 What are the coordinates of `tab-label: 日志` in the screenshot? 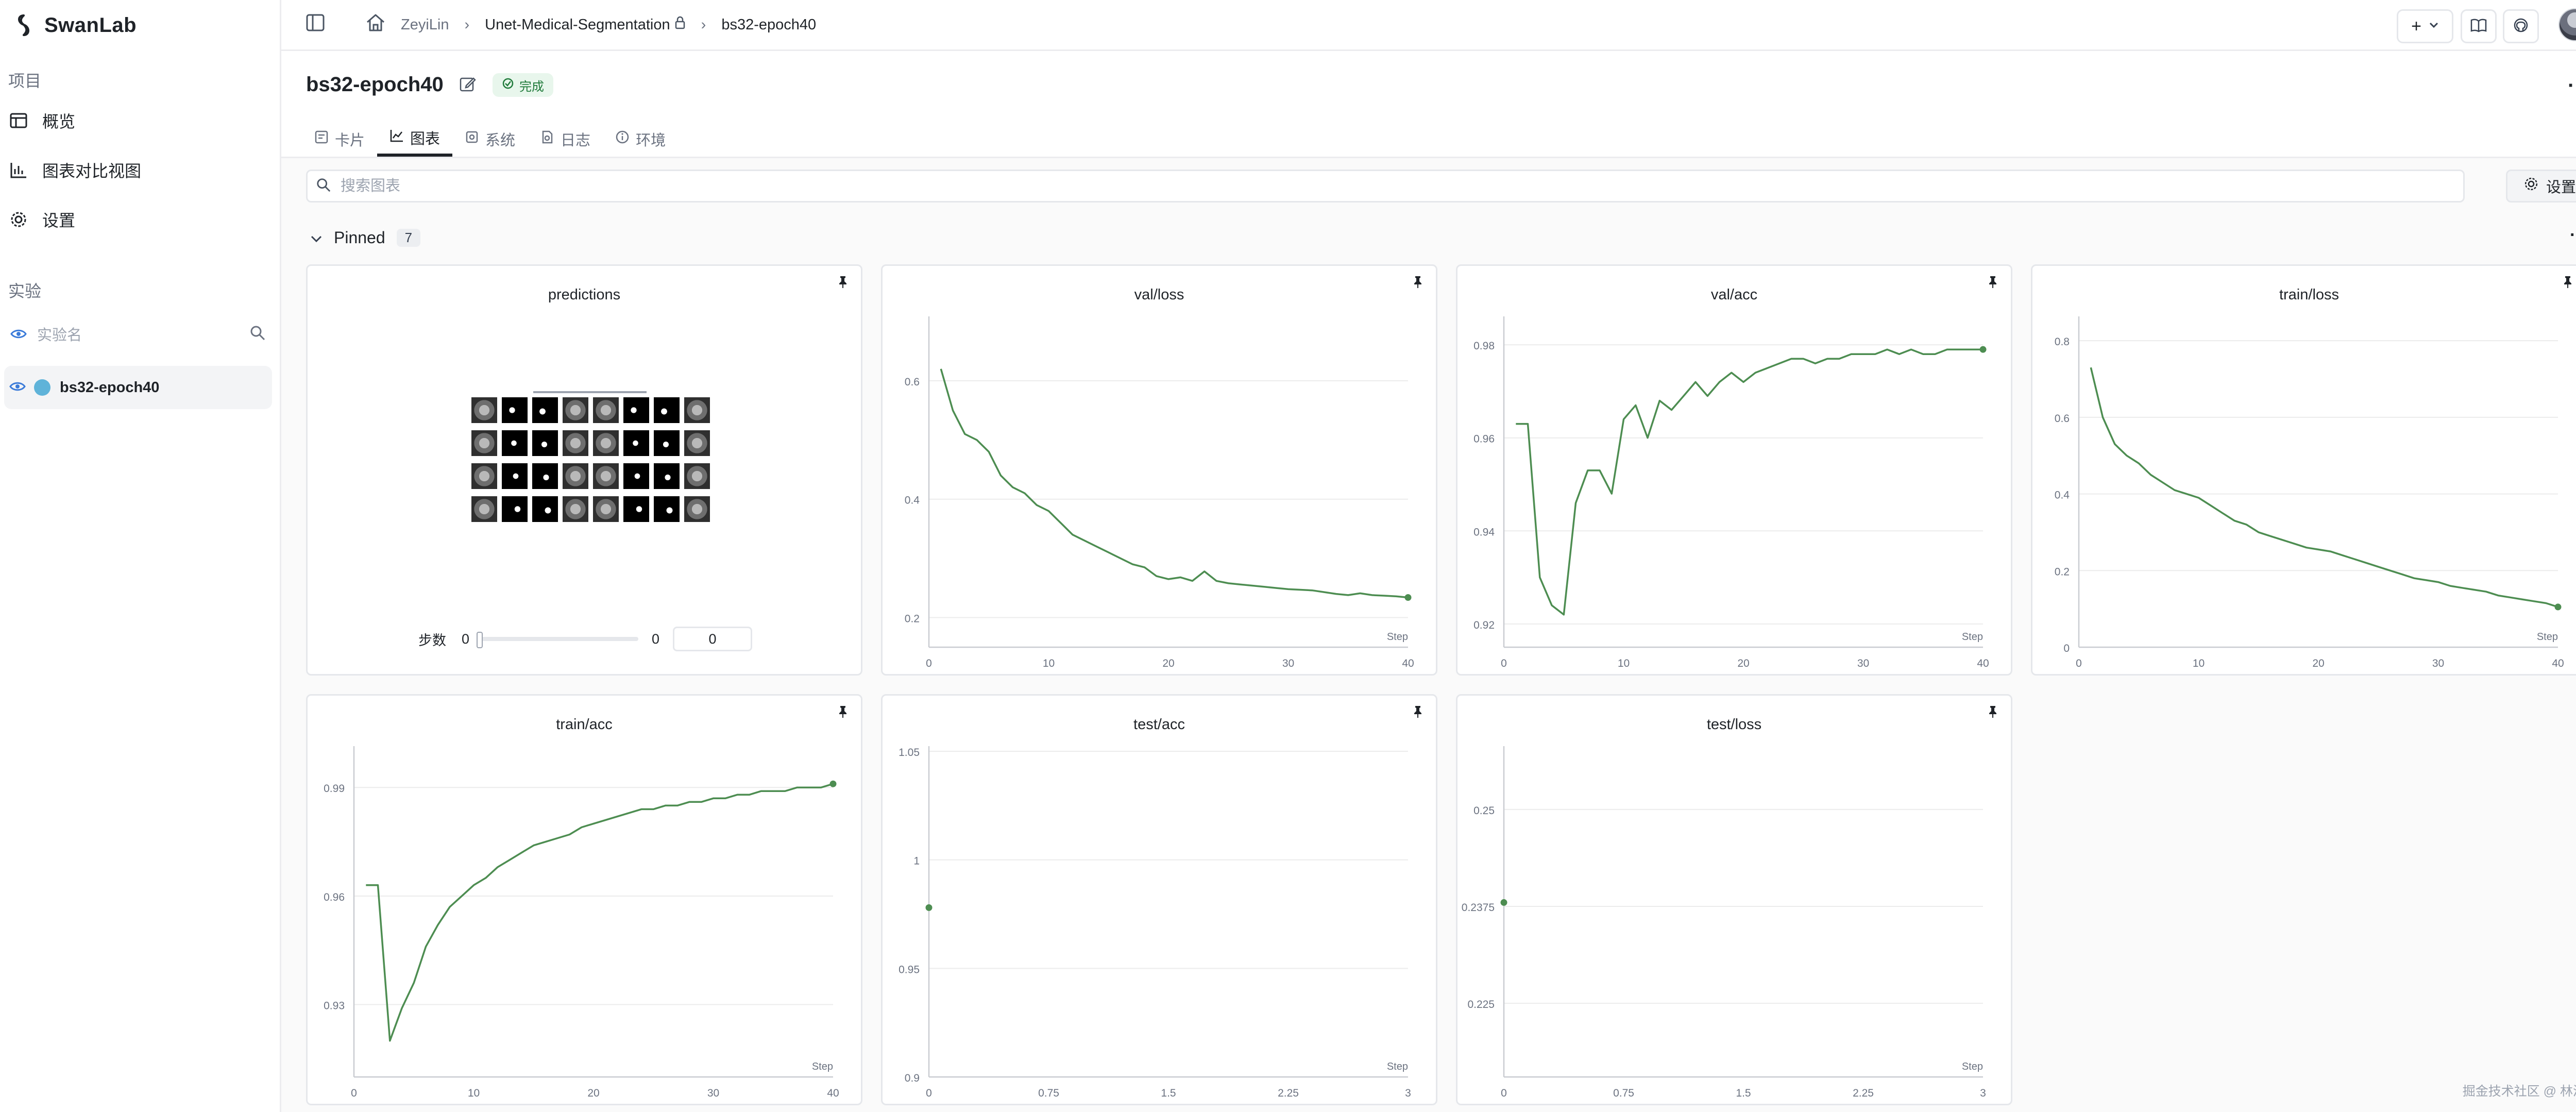 It's located at (576, 140).